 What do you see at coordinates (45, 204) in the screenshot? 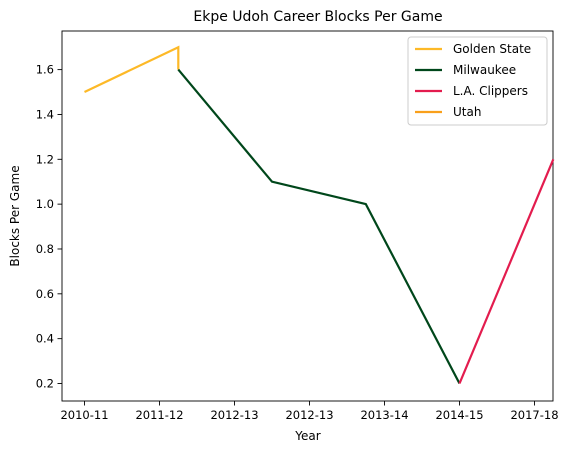
I see `y-tick-label: 1.0` at bounding box center [45, 204].